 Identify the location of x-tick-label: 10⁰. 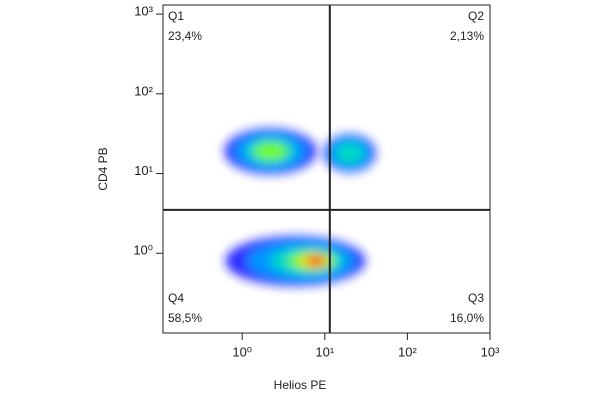
(242, 351).